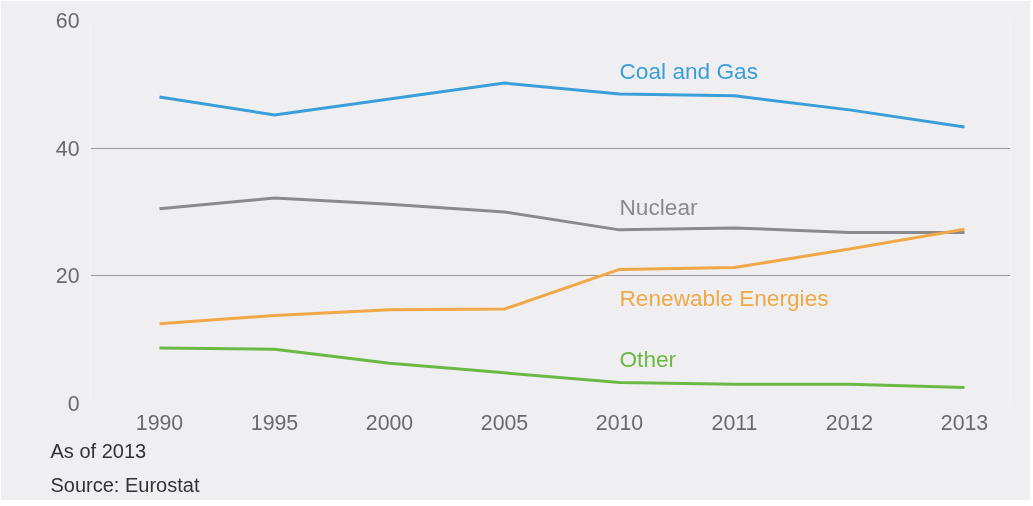  What do you see at coordinates (648, 359) in the screenshot?
I see `series-label: Other` at bounding box center [648, 359].